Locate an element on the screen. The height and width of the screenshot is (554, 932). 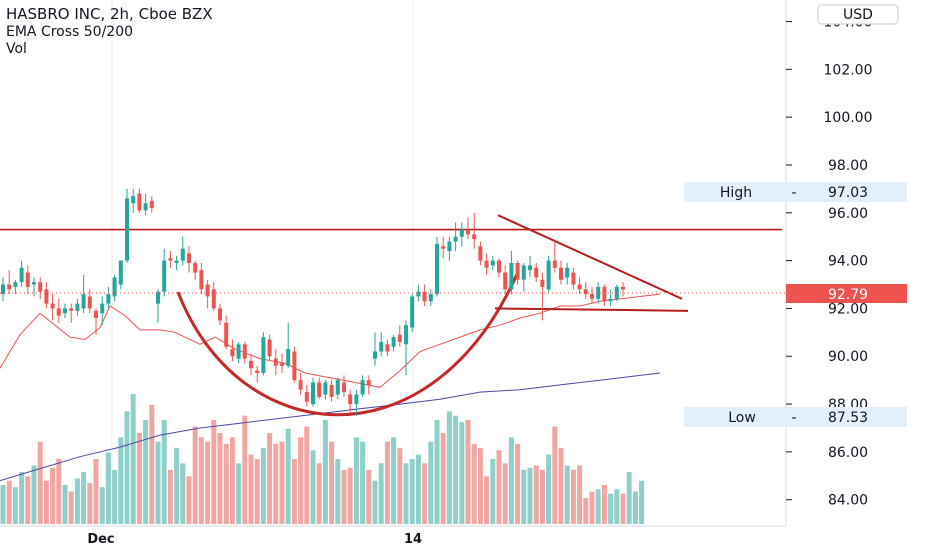
ema-50-line is located at coordinates (330, 340).